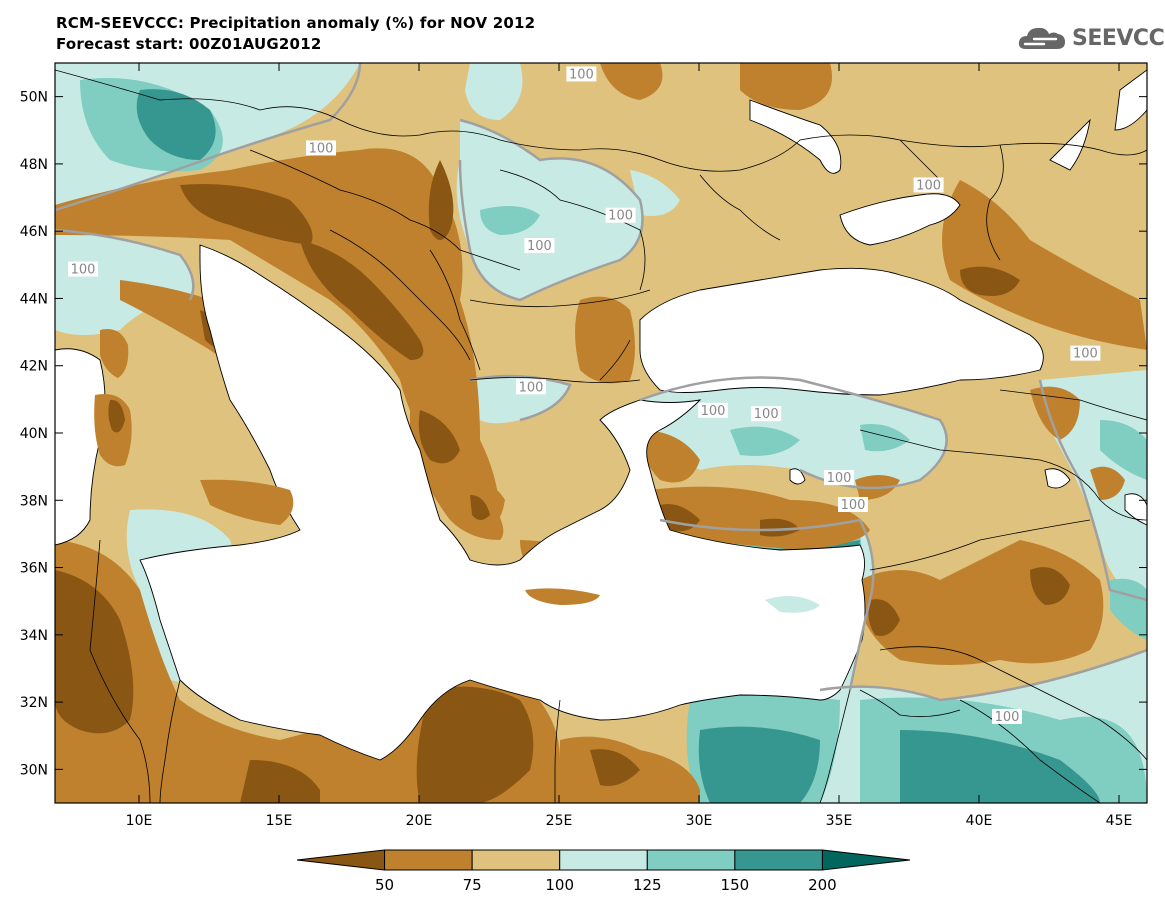  Describe the element at coordinates (735, 885) in the screenshot. I see `colorbar-label: 150` at that location.